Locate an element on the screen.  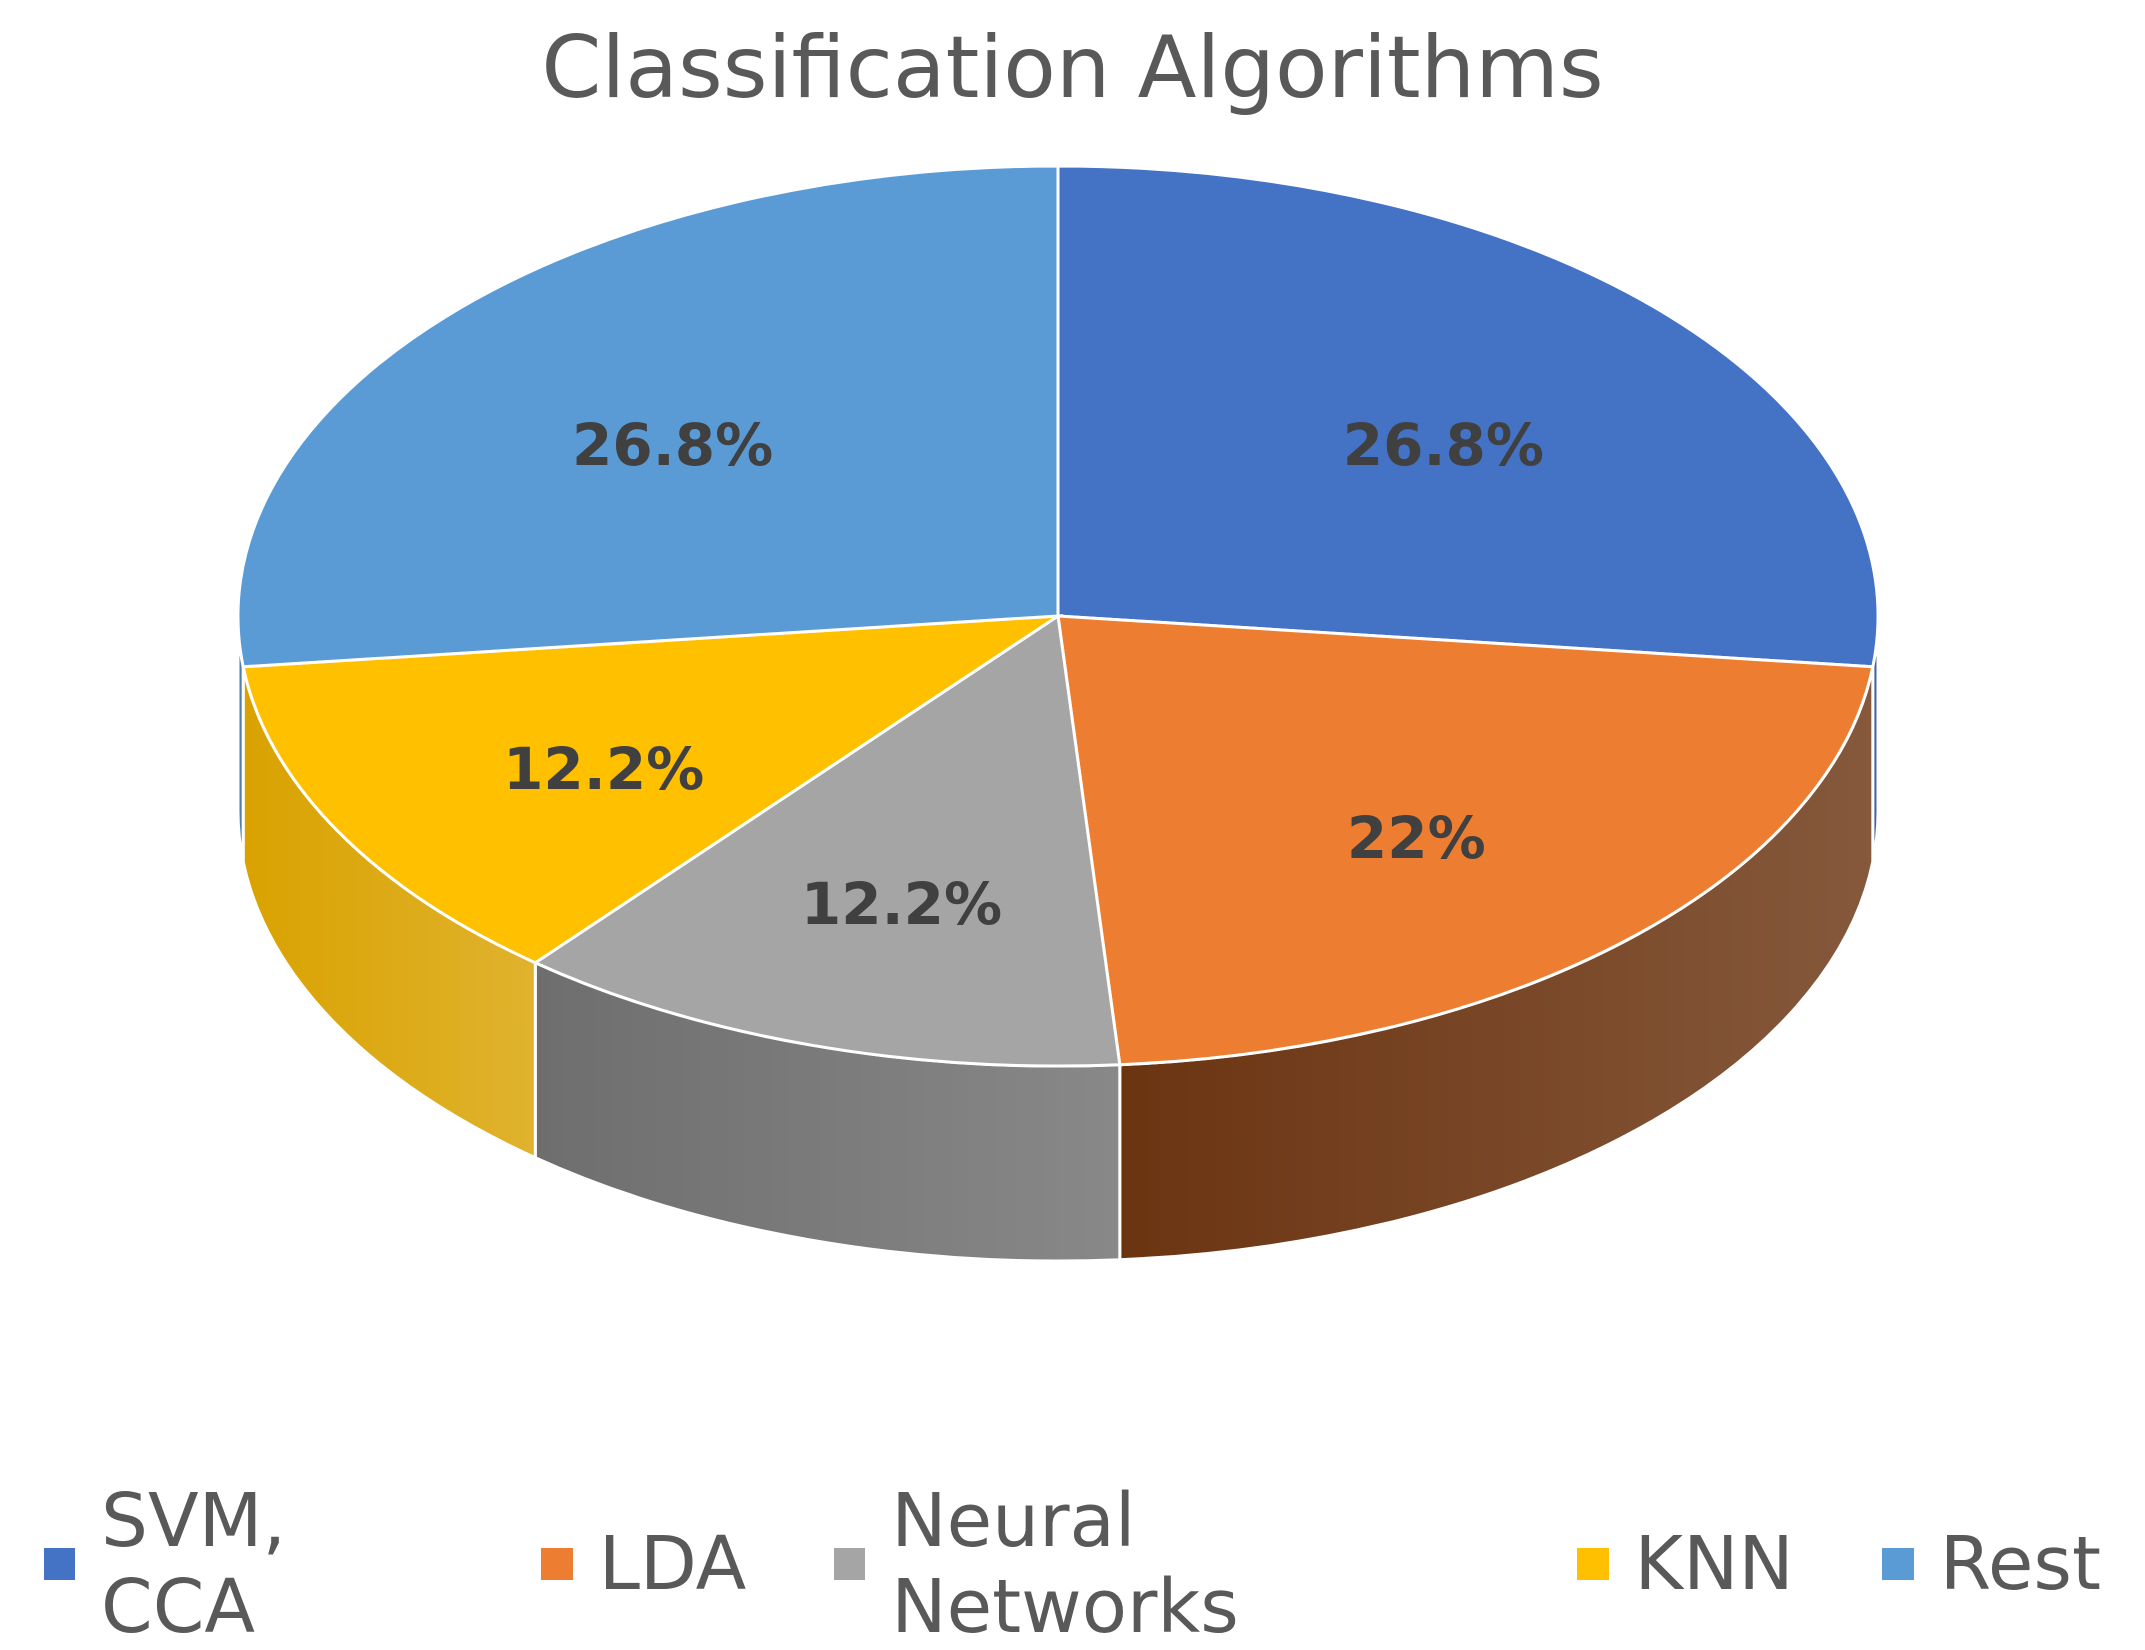
data-label-neural-networks: 12.2% is located at coordinates (901, 904).